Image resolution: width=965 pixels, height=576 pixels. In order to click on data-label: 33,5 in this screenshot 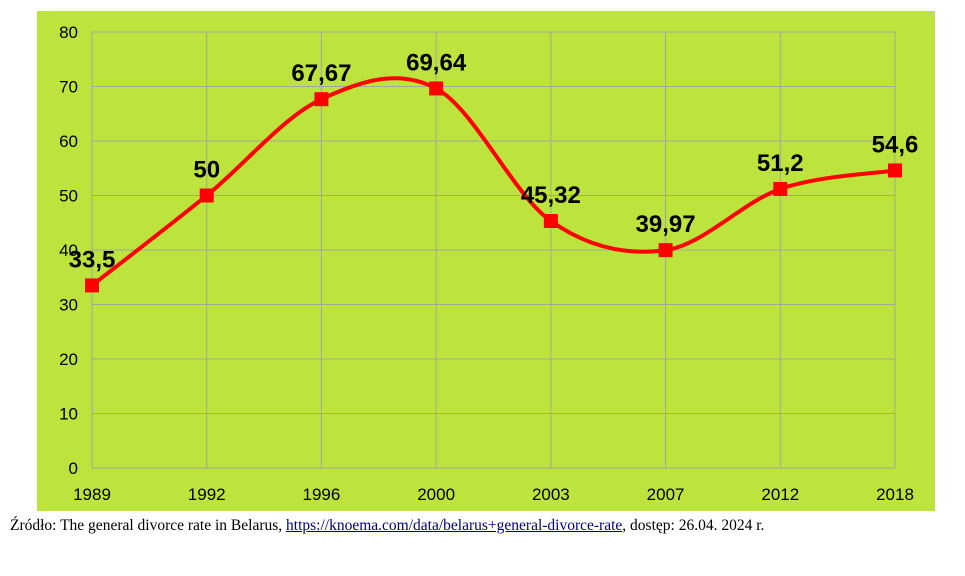, I will do `click(92, 259)`.